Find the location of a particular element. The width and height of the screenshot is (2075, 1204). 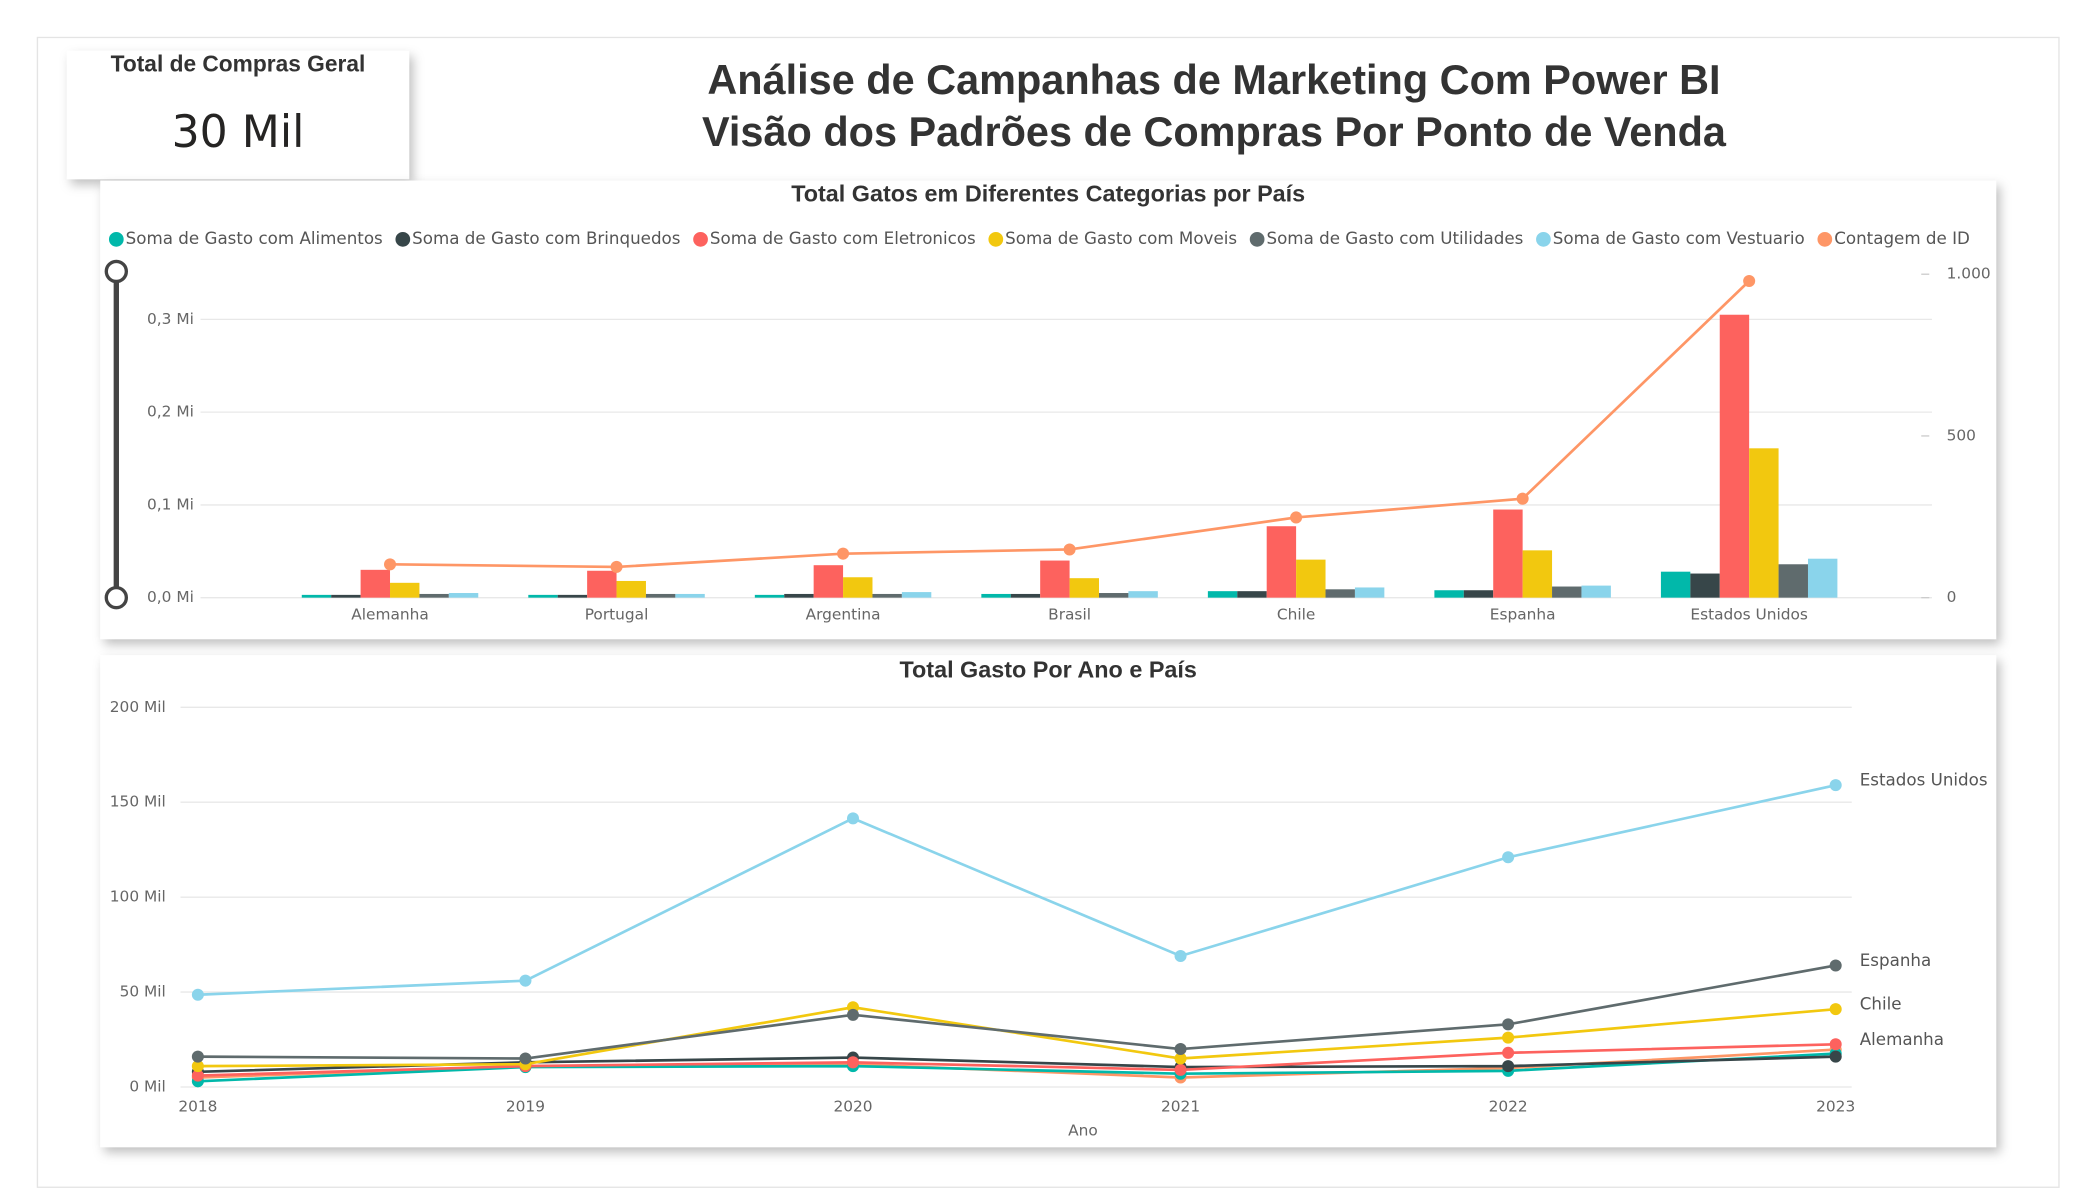

x-tick-label: 2023 is located at coordinates (1835, 1107).